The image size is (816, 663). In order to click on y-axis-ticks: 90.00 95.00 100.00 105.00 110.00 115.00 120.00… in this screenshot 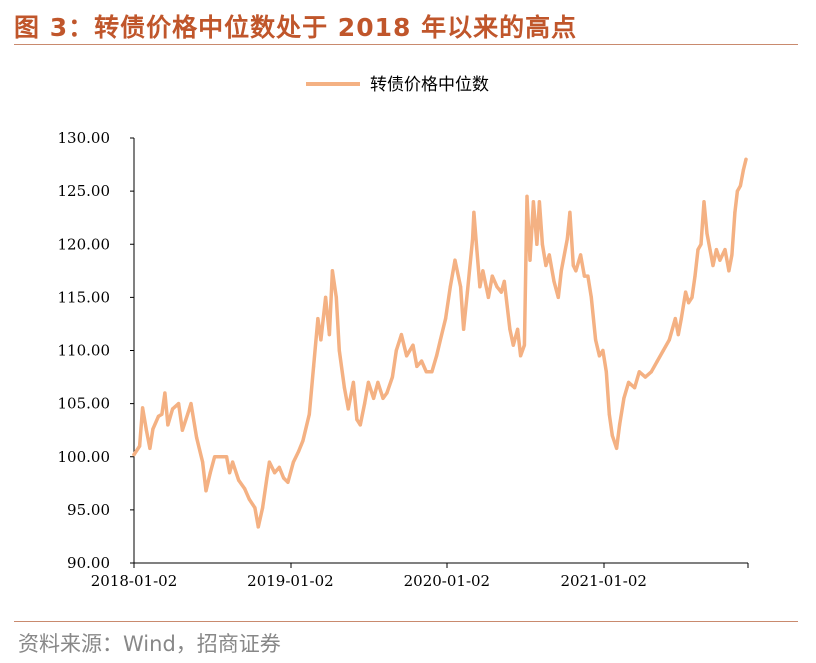, I will do `click(96, 350)`.